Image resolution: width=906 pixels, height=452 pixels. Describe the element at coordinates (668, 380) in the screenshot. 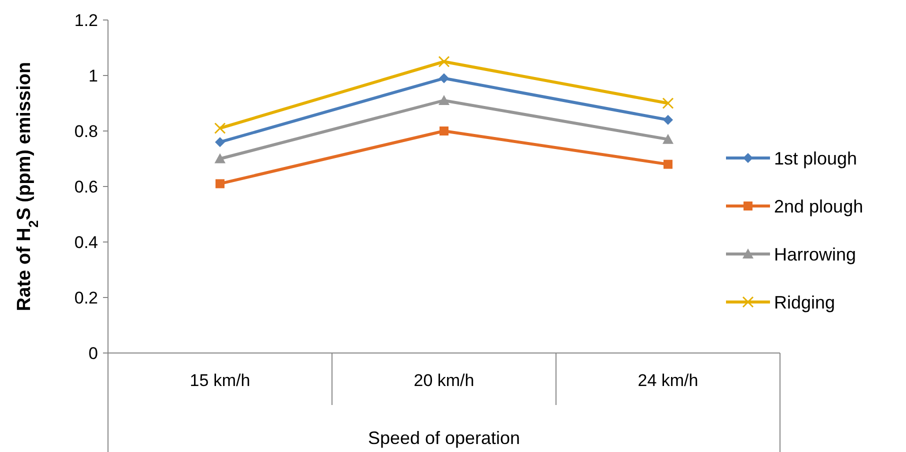

I see `x-tick-label: 24 km/h` at that location.